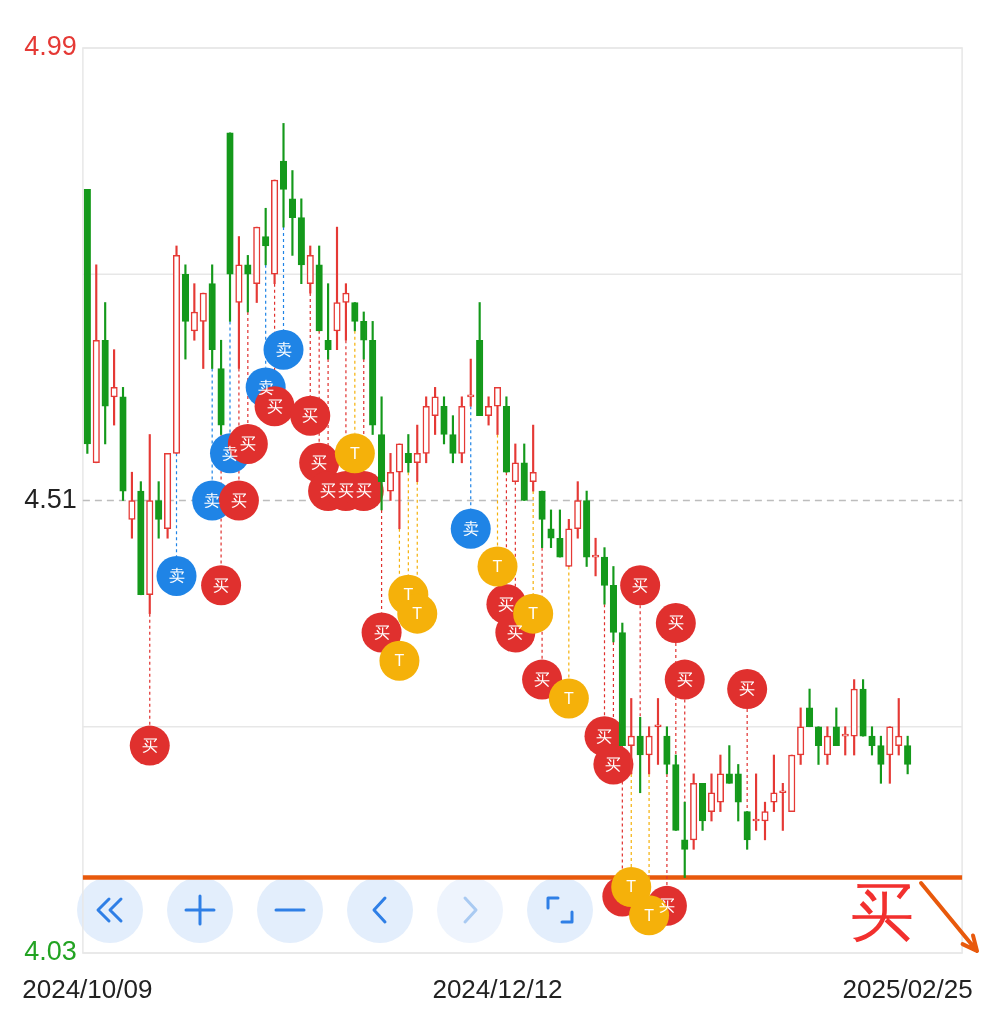 This screenshot has width=995, height=1024. I want to click on y-tick-label: 4.51, so click(50, 498).